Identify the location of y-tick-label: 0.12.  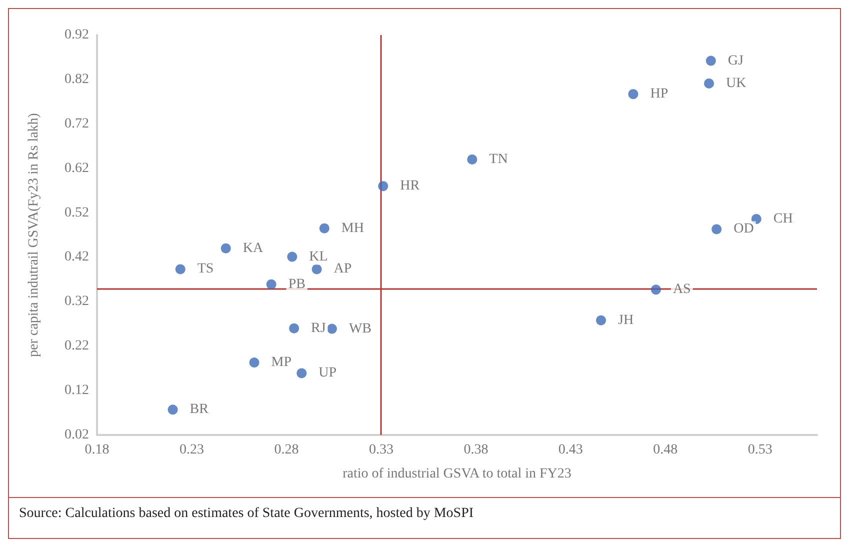
(76, 390).